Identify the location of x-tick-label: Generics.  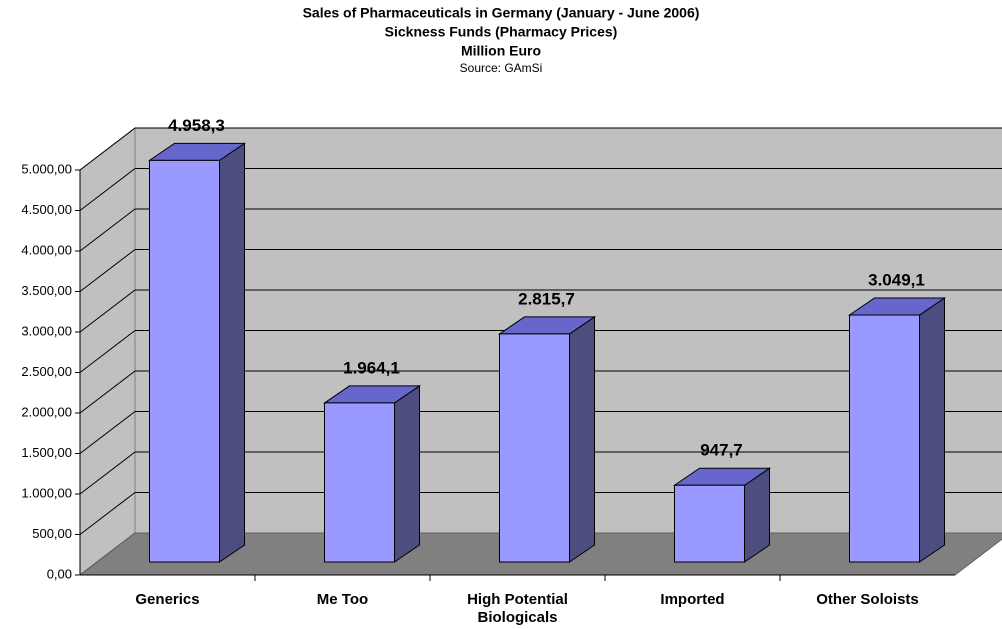
(167, 599).